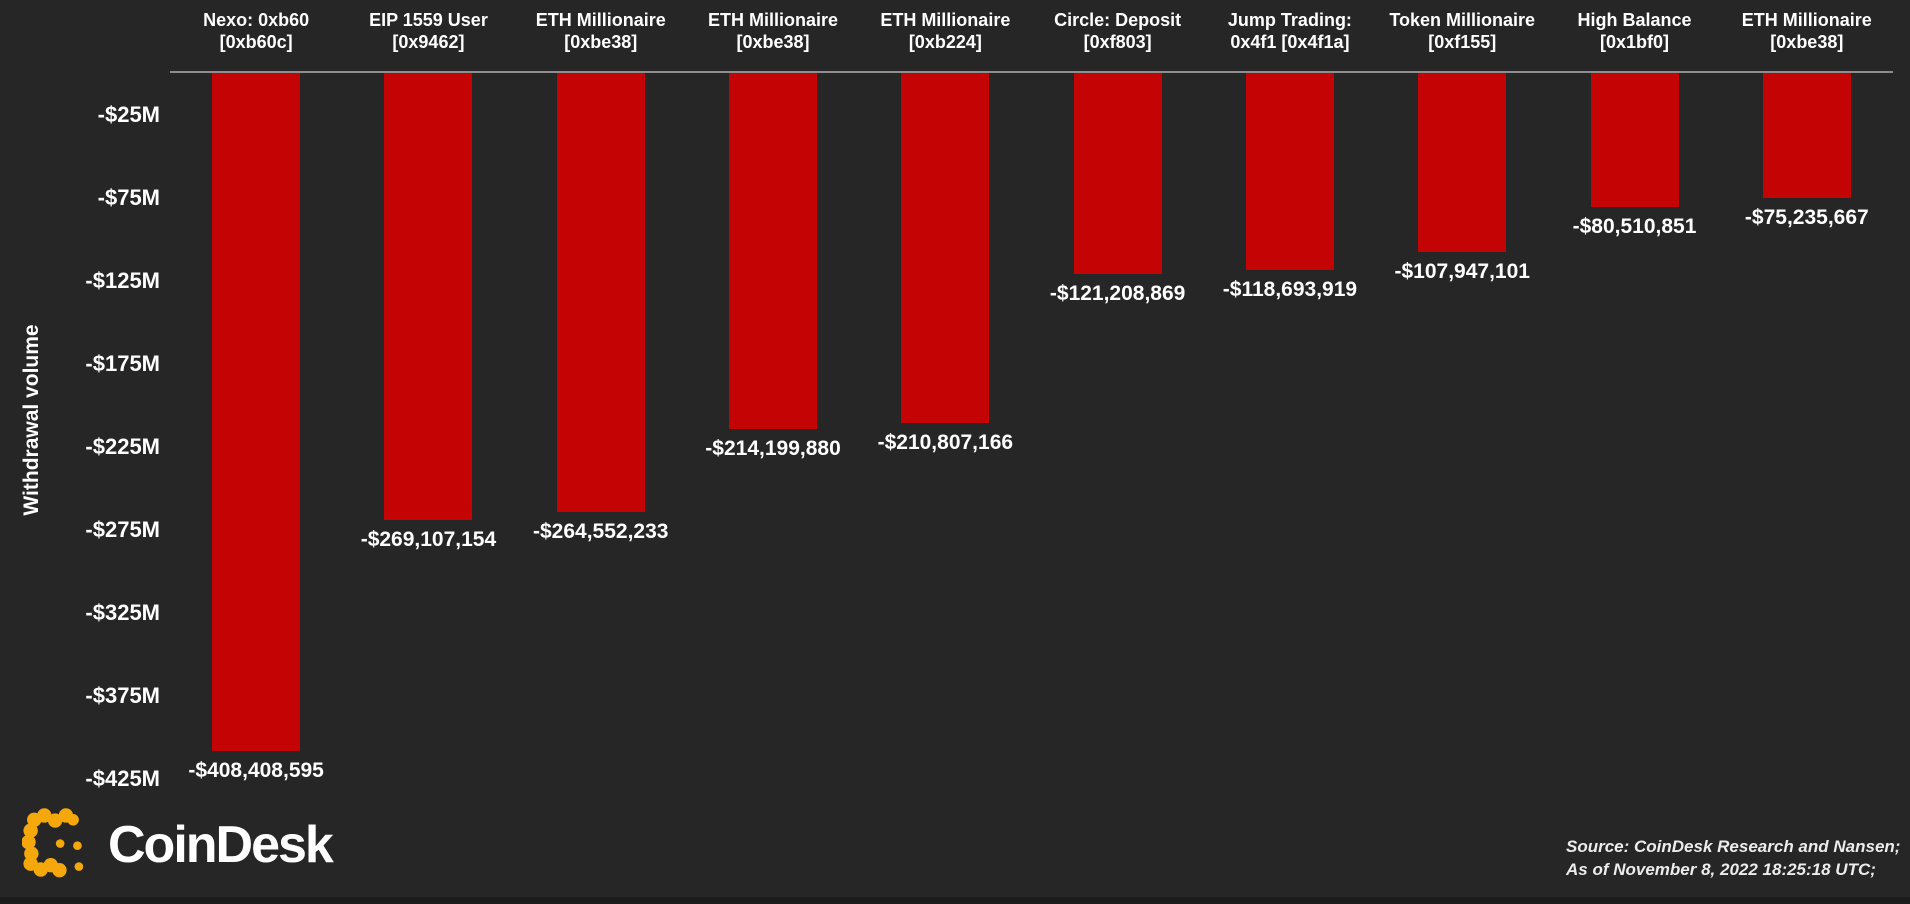  I want to click on bar-column: Nexo: 0xb60 [0xb60c] -$408,408,595, so click(256, 452).